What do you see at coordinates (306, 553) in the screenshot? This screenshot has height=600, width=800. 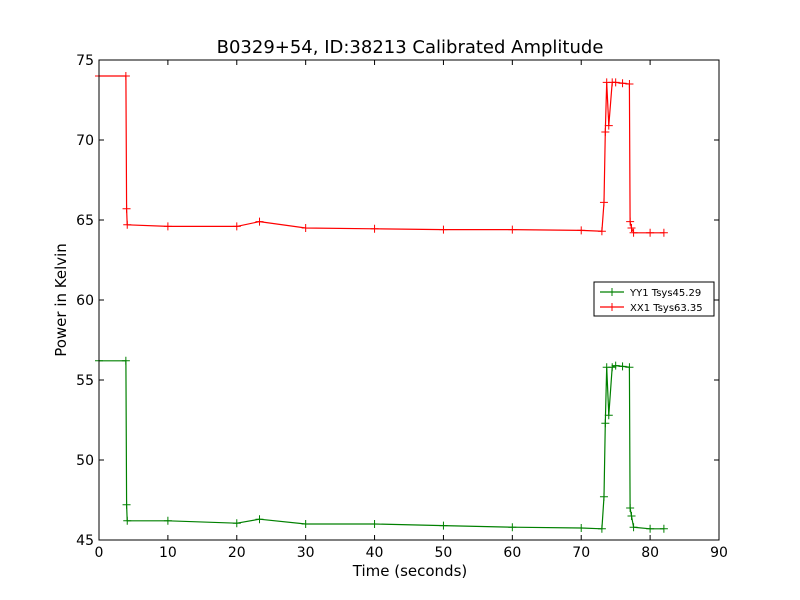 I see `x-tick-label-3: 30` at bounding box center [306, 553].